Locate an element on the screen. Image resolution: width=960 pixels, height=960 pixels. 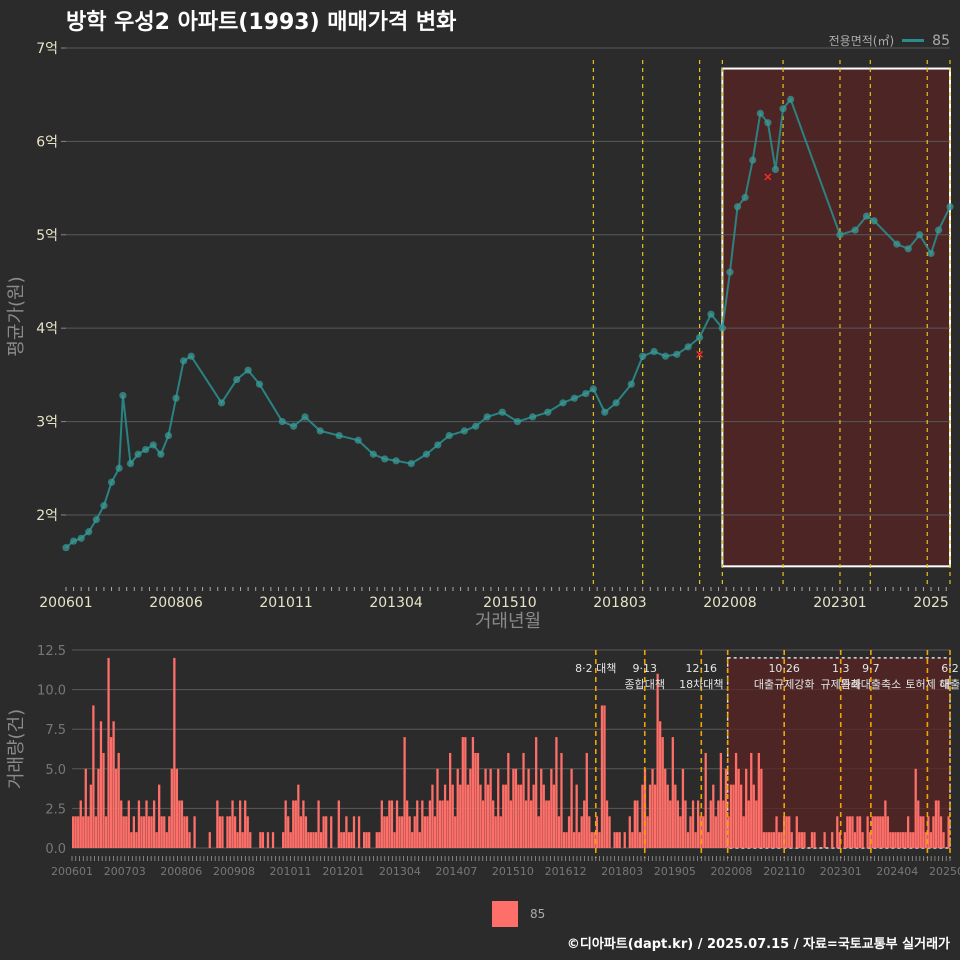
y-tick-label: 0.0 is located at coordinates (55, 849).